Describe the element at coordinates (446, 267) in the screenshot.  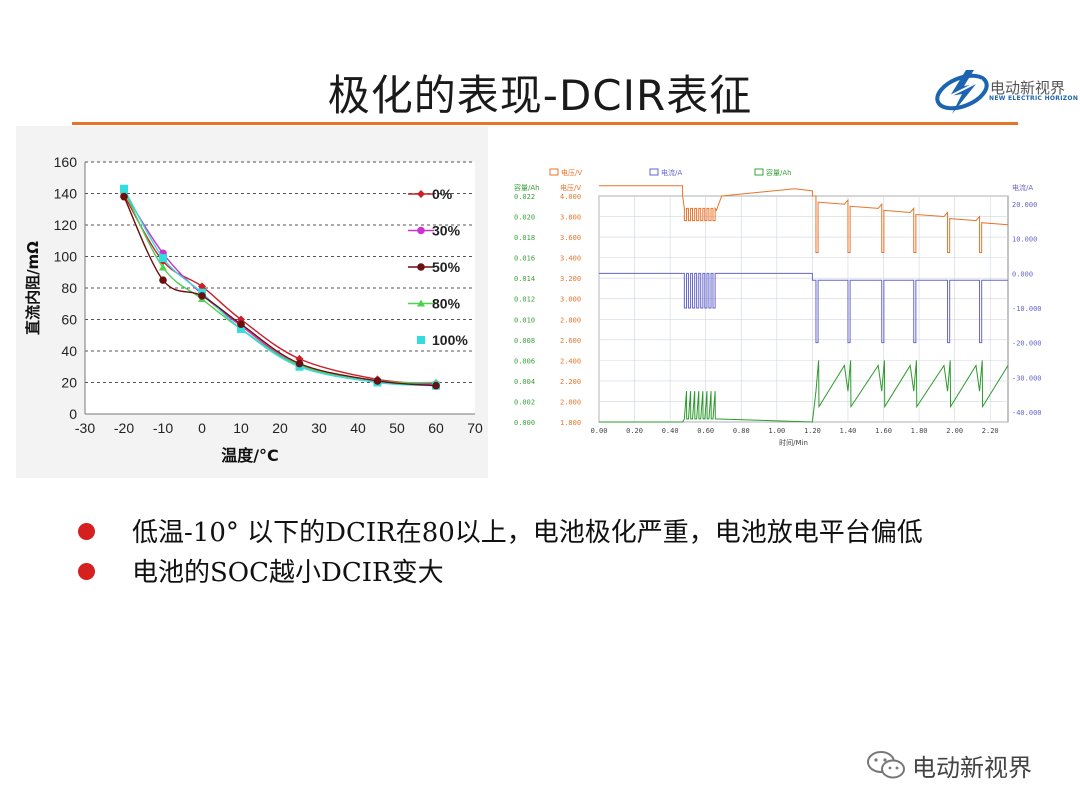
I see `legend-label: 50%` at that location.